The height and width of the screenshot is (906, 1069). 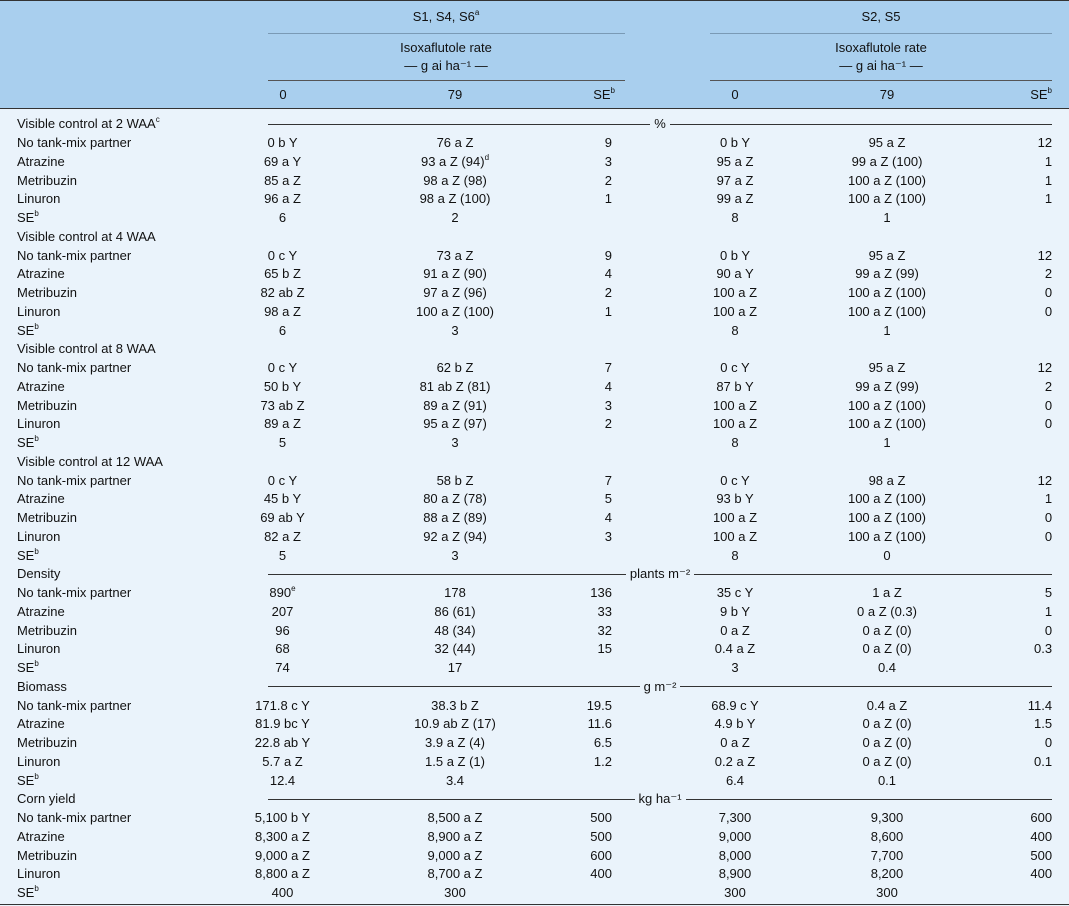 What do you see at coordinates (282, 837) in the screenshot?
I see `cell: 8,300 a Z` at bounding box center [282, 837].